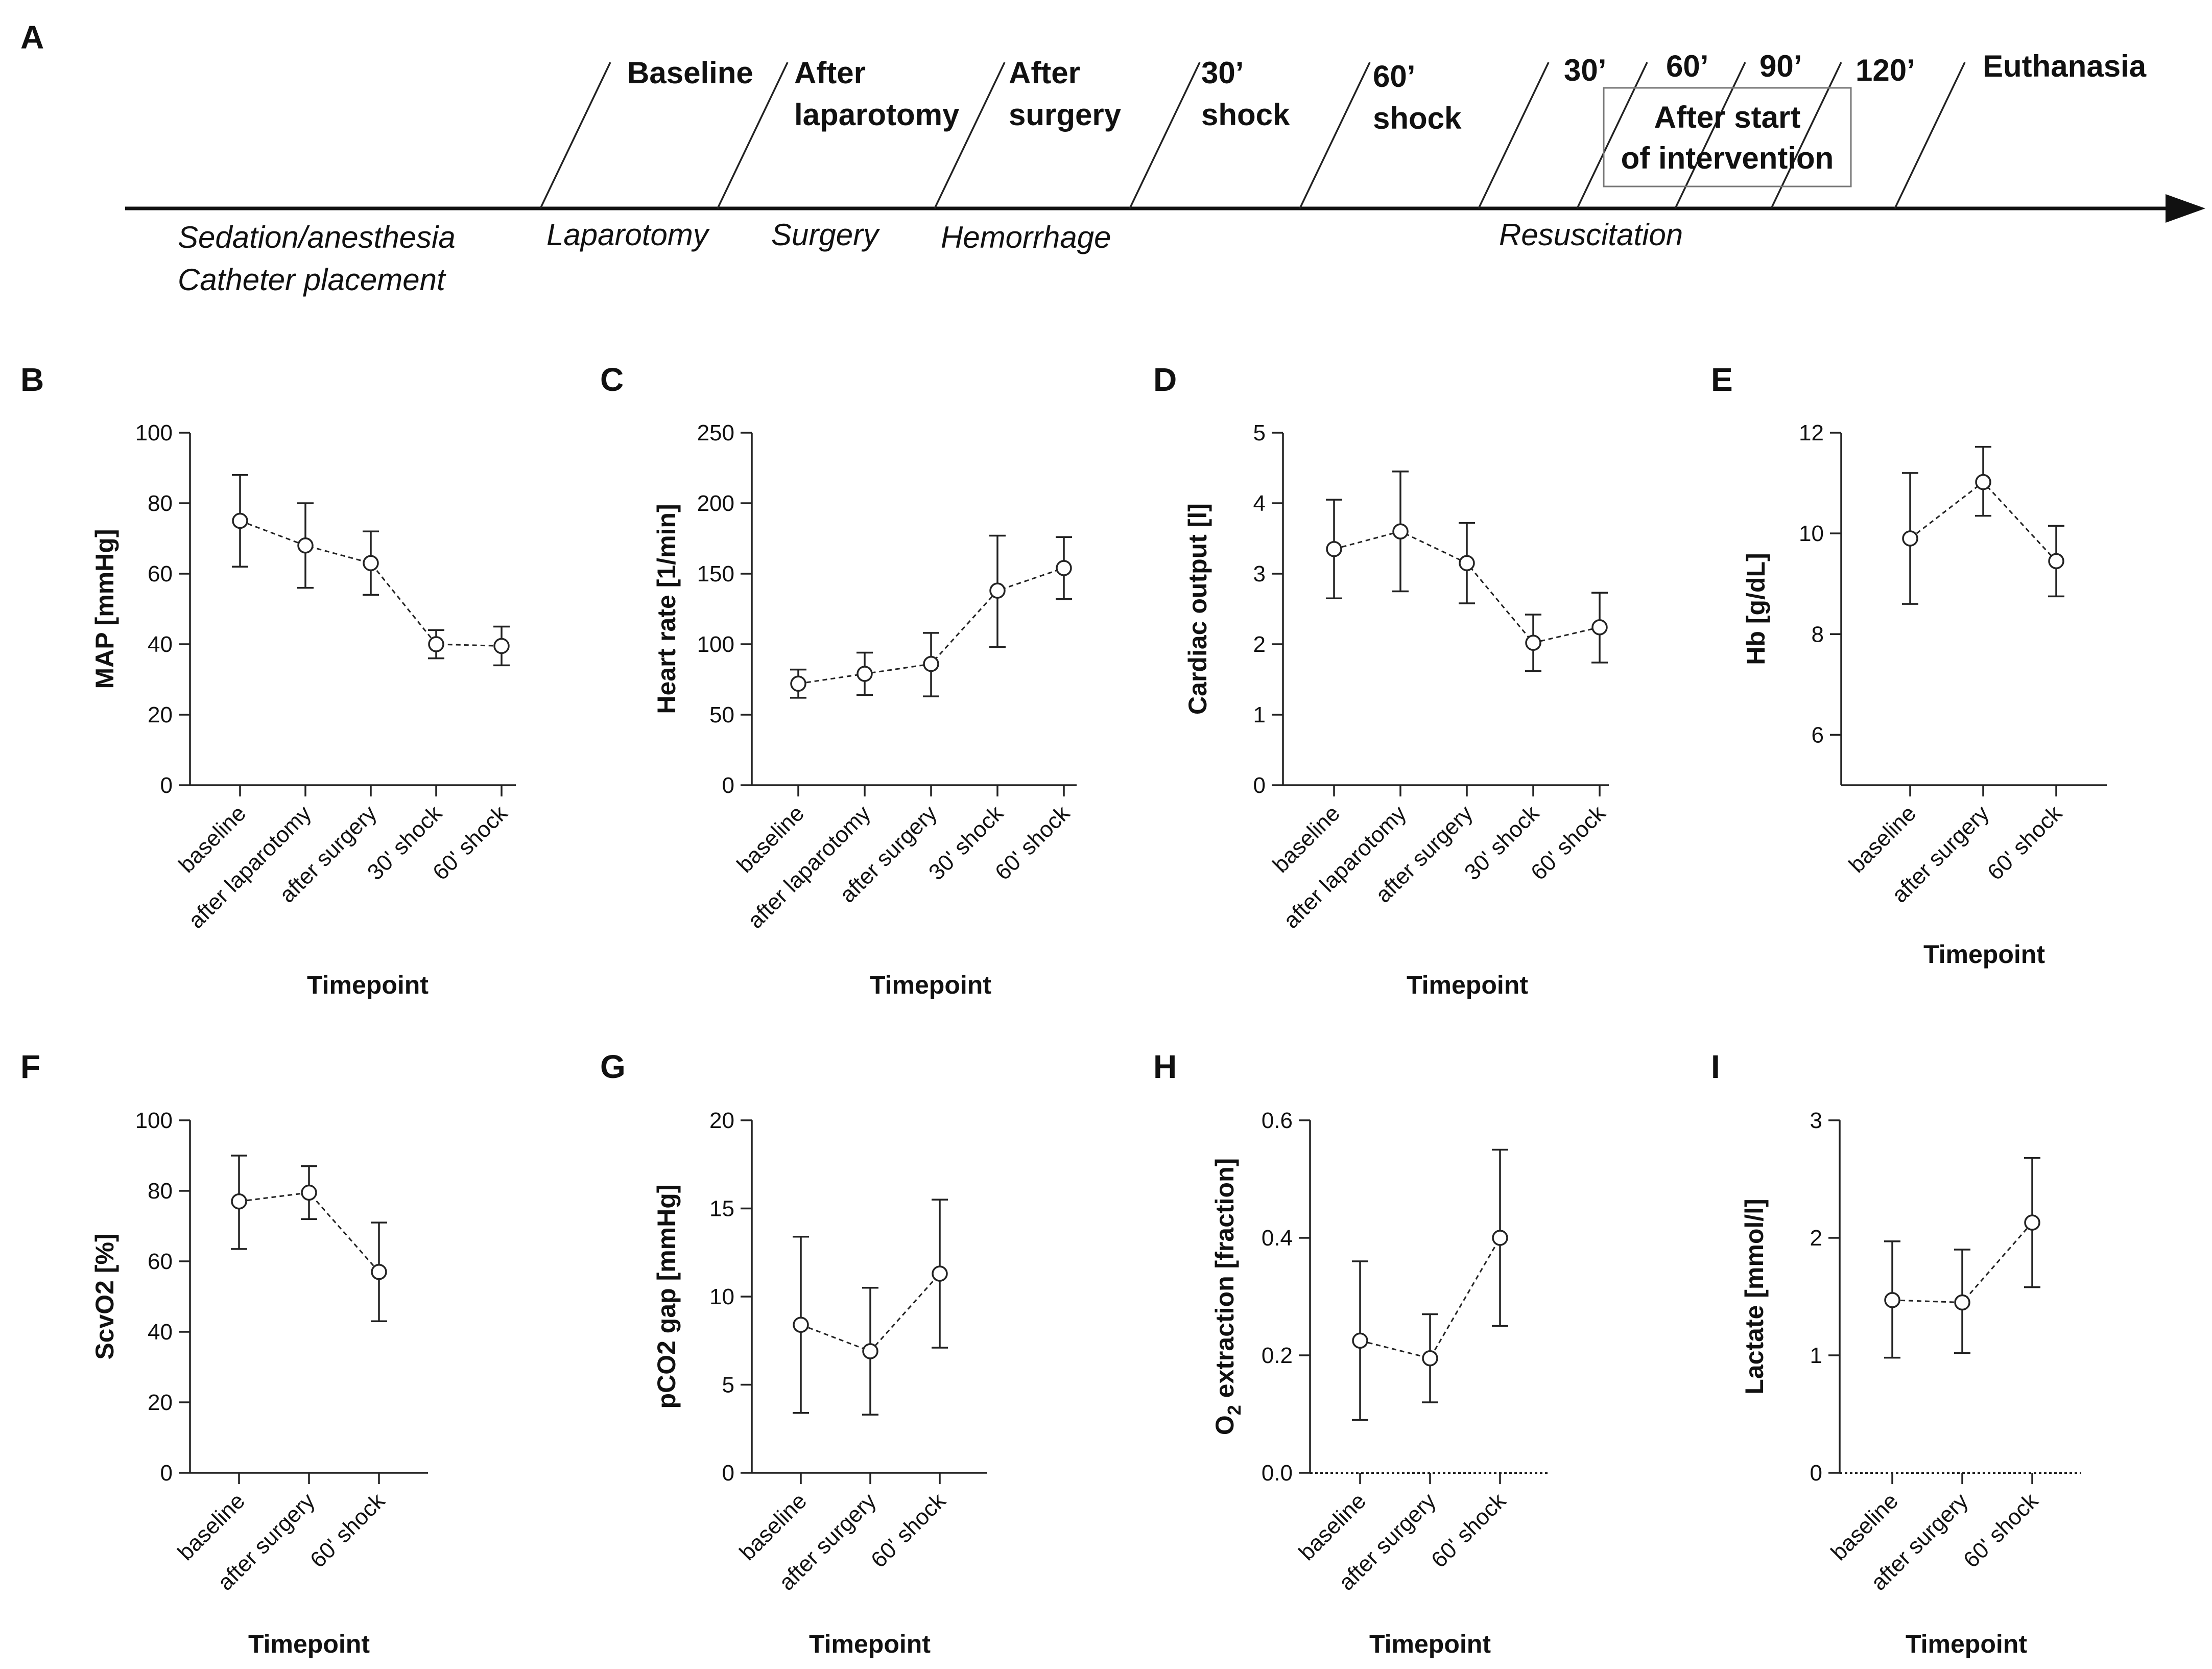  I want to click on panel-g-x-axis-title: Timepoint, so click(870, 1644).